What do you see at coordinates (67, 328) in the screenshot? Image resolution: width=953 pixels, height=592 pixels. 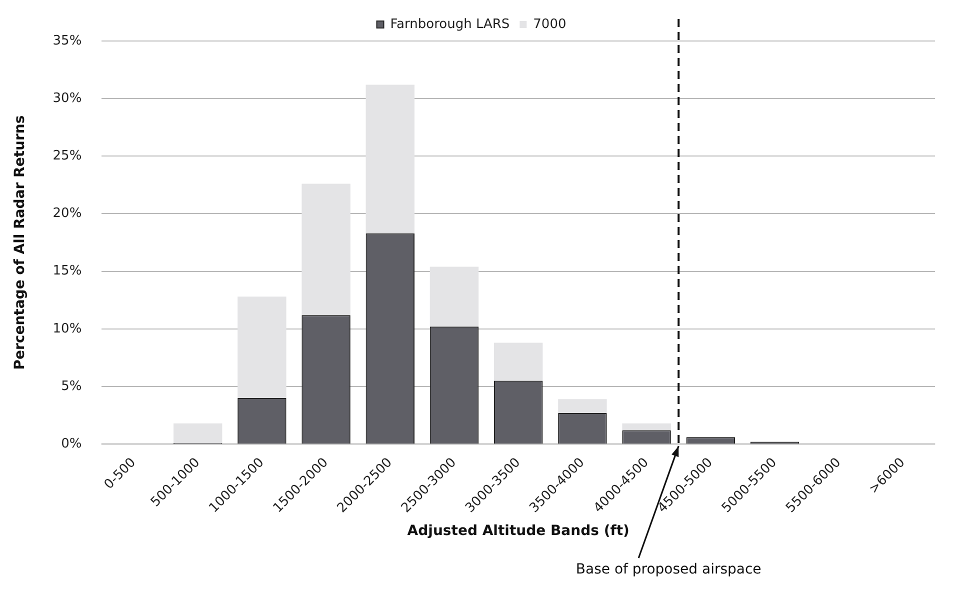 I see `y-tick-label: 10%` at bounding box center [67, 328].